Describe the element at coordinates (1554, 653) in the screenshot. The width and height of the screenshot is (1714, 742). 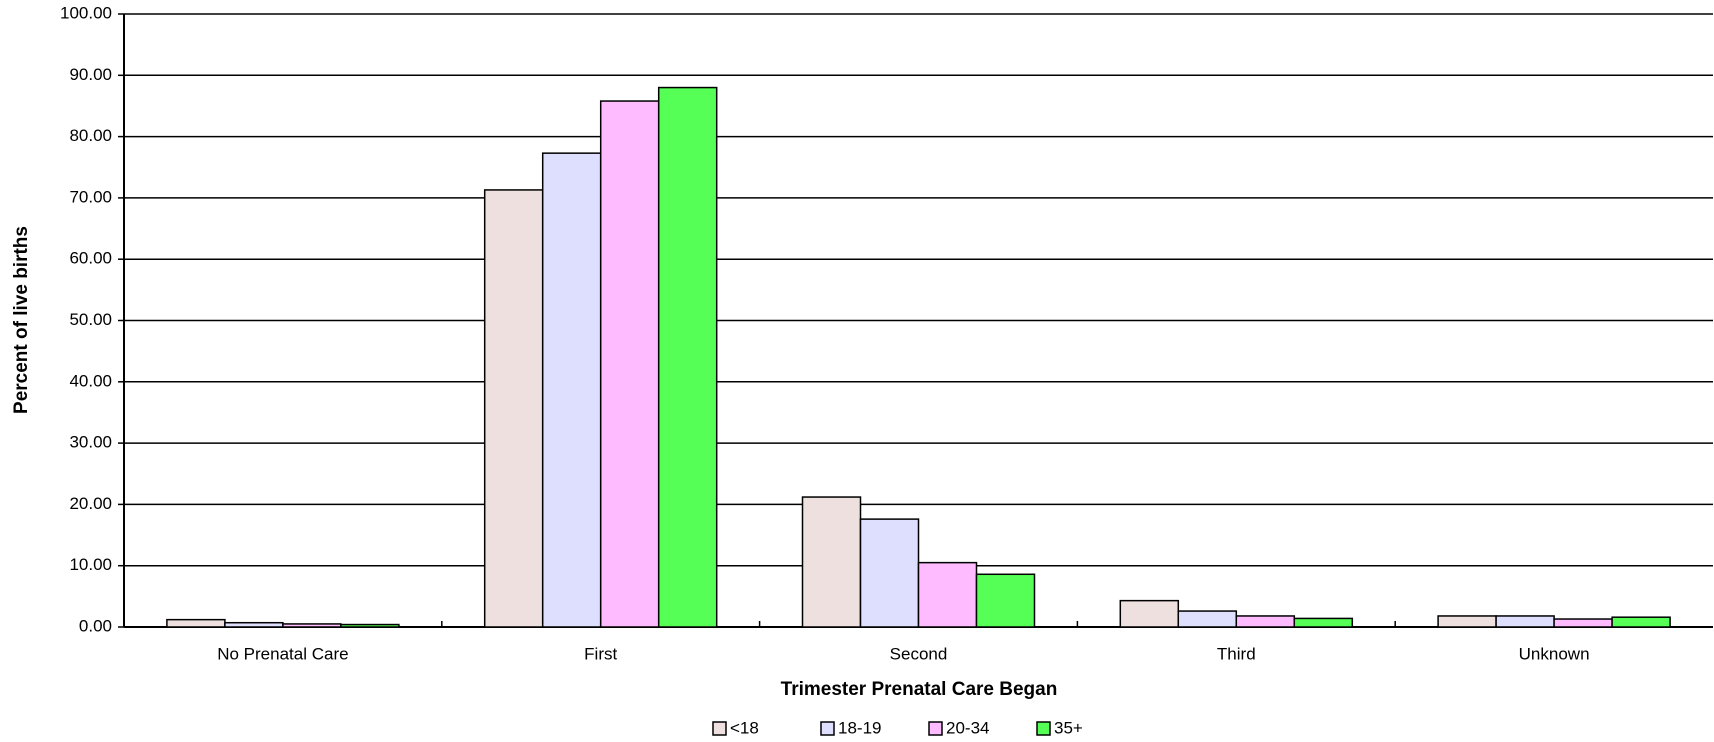
I see `x-tick-label: Unknown` at that location.